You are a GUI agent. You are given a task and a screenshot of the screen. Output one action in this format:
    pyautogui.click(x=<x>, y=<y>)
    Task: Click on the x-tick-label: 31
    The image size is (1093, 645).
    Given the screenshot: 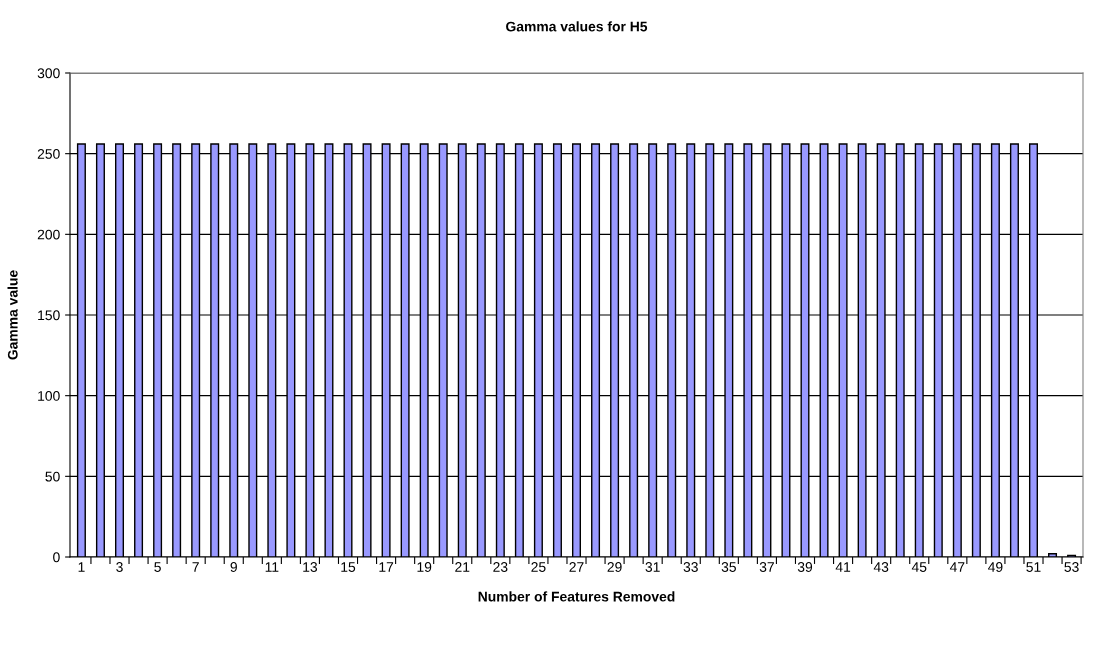 What is the action you would take?
    pyautogui.click(x=652, y=567)
    